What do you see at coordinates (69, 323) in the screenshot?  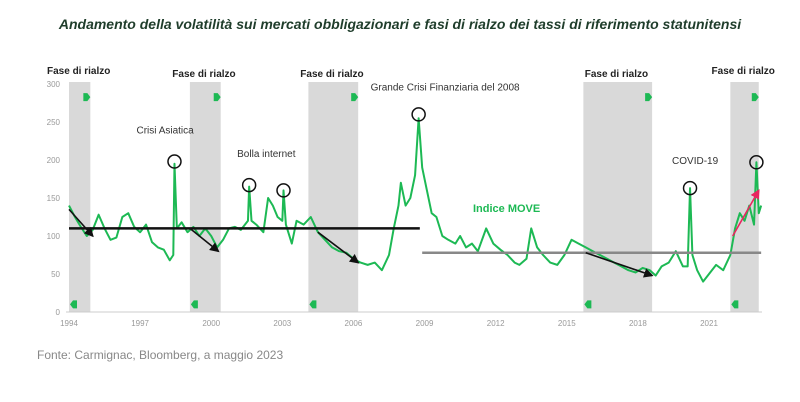 I see `x-tick-label: 1994` at bounding box center [69, 323].